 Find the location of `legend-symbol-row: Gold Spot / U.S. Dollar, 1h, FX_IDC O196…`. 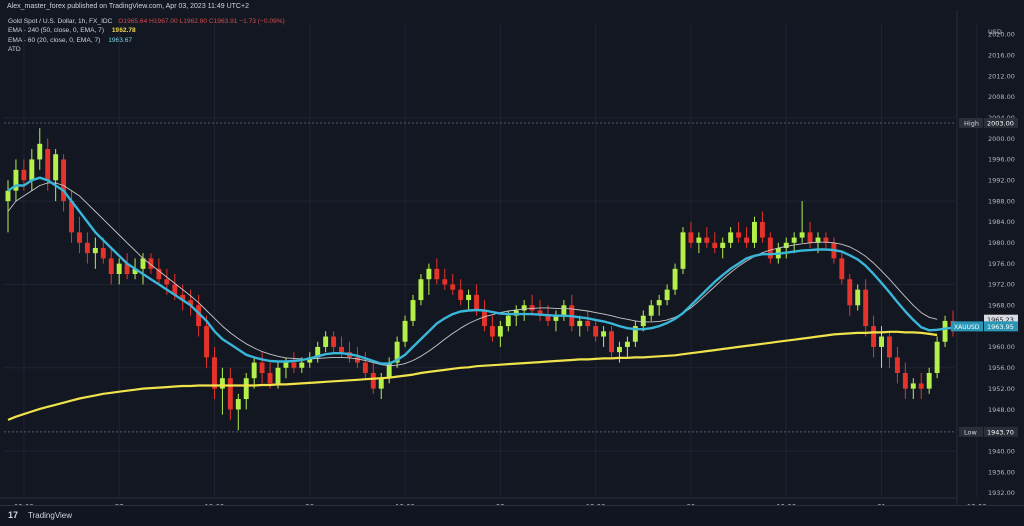

legend-symbol-row: Gold Spot / U.S. Dollar, 1h, FX_IDC O196… is located at coordinates (146, 21).